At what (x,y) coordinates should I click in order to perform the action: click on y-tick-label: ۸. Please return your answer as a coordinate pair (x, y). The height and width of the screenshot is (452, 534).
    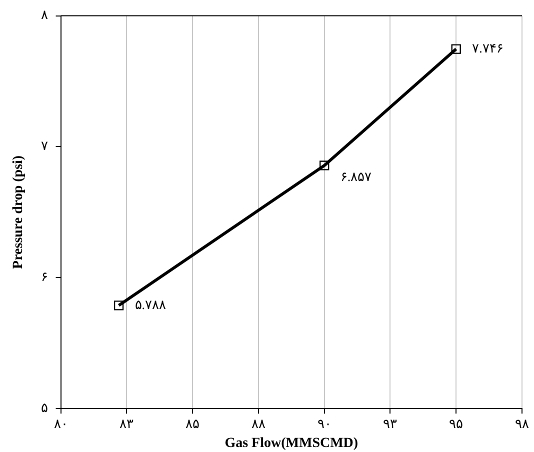
    Looking at the image, I should click on (44, 14).